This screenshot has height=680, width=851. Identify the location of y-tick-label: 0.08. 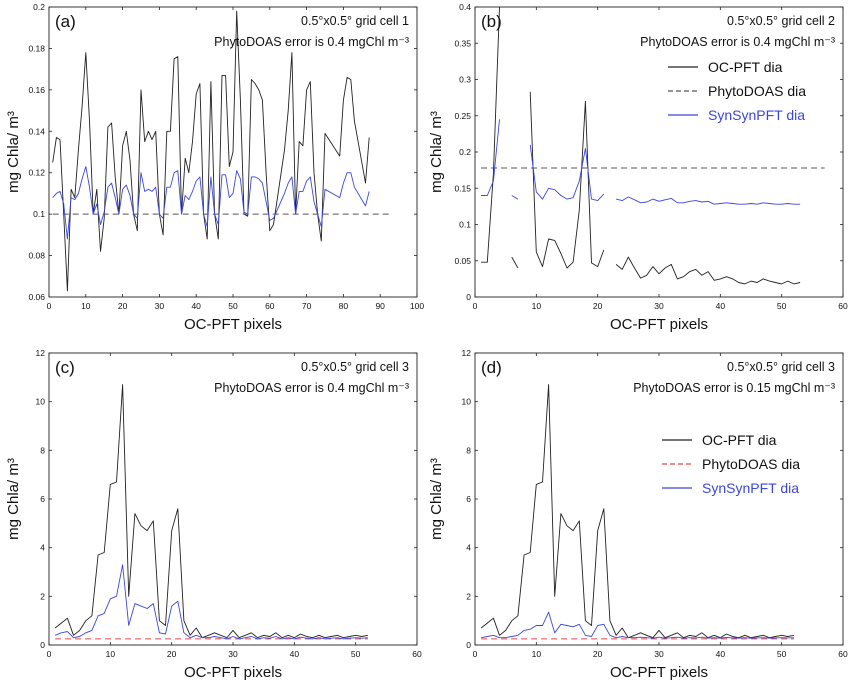
(36, 256).